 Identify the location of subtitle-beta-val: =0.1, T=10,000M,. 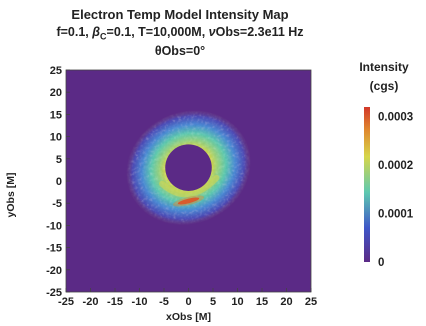
(157, 32).